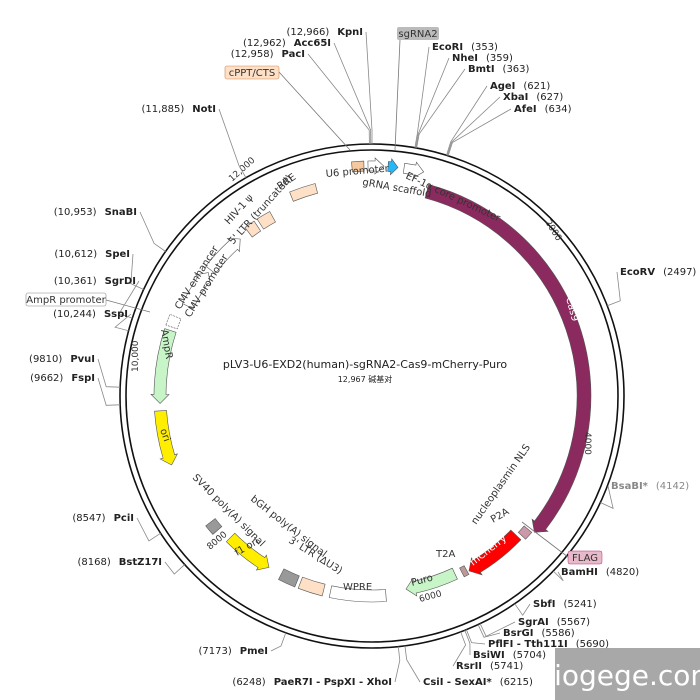 The height and width of the screenshot is (700, 700). What do you see at coordinates (618, 675) in the screenshot?
I see `watermark: biogege.com` at bounding box center [618, 675].